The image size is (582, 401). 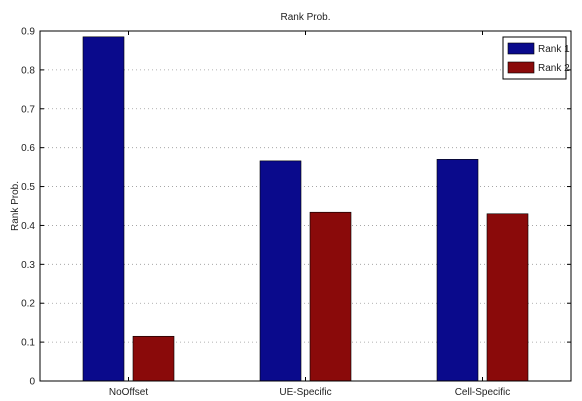 What do you see at coordinates (280, 271) in the screenshot?
I see `bar-rank-1-ue-specific` at bounding box center [280, 271].